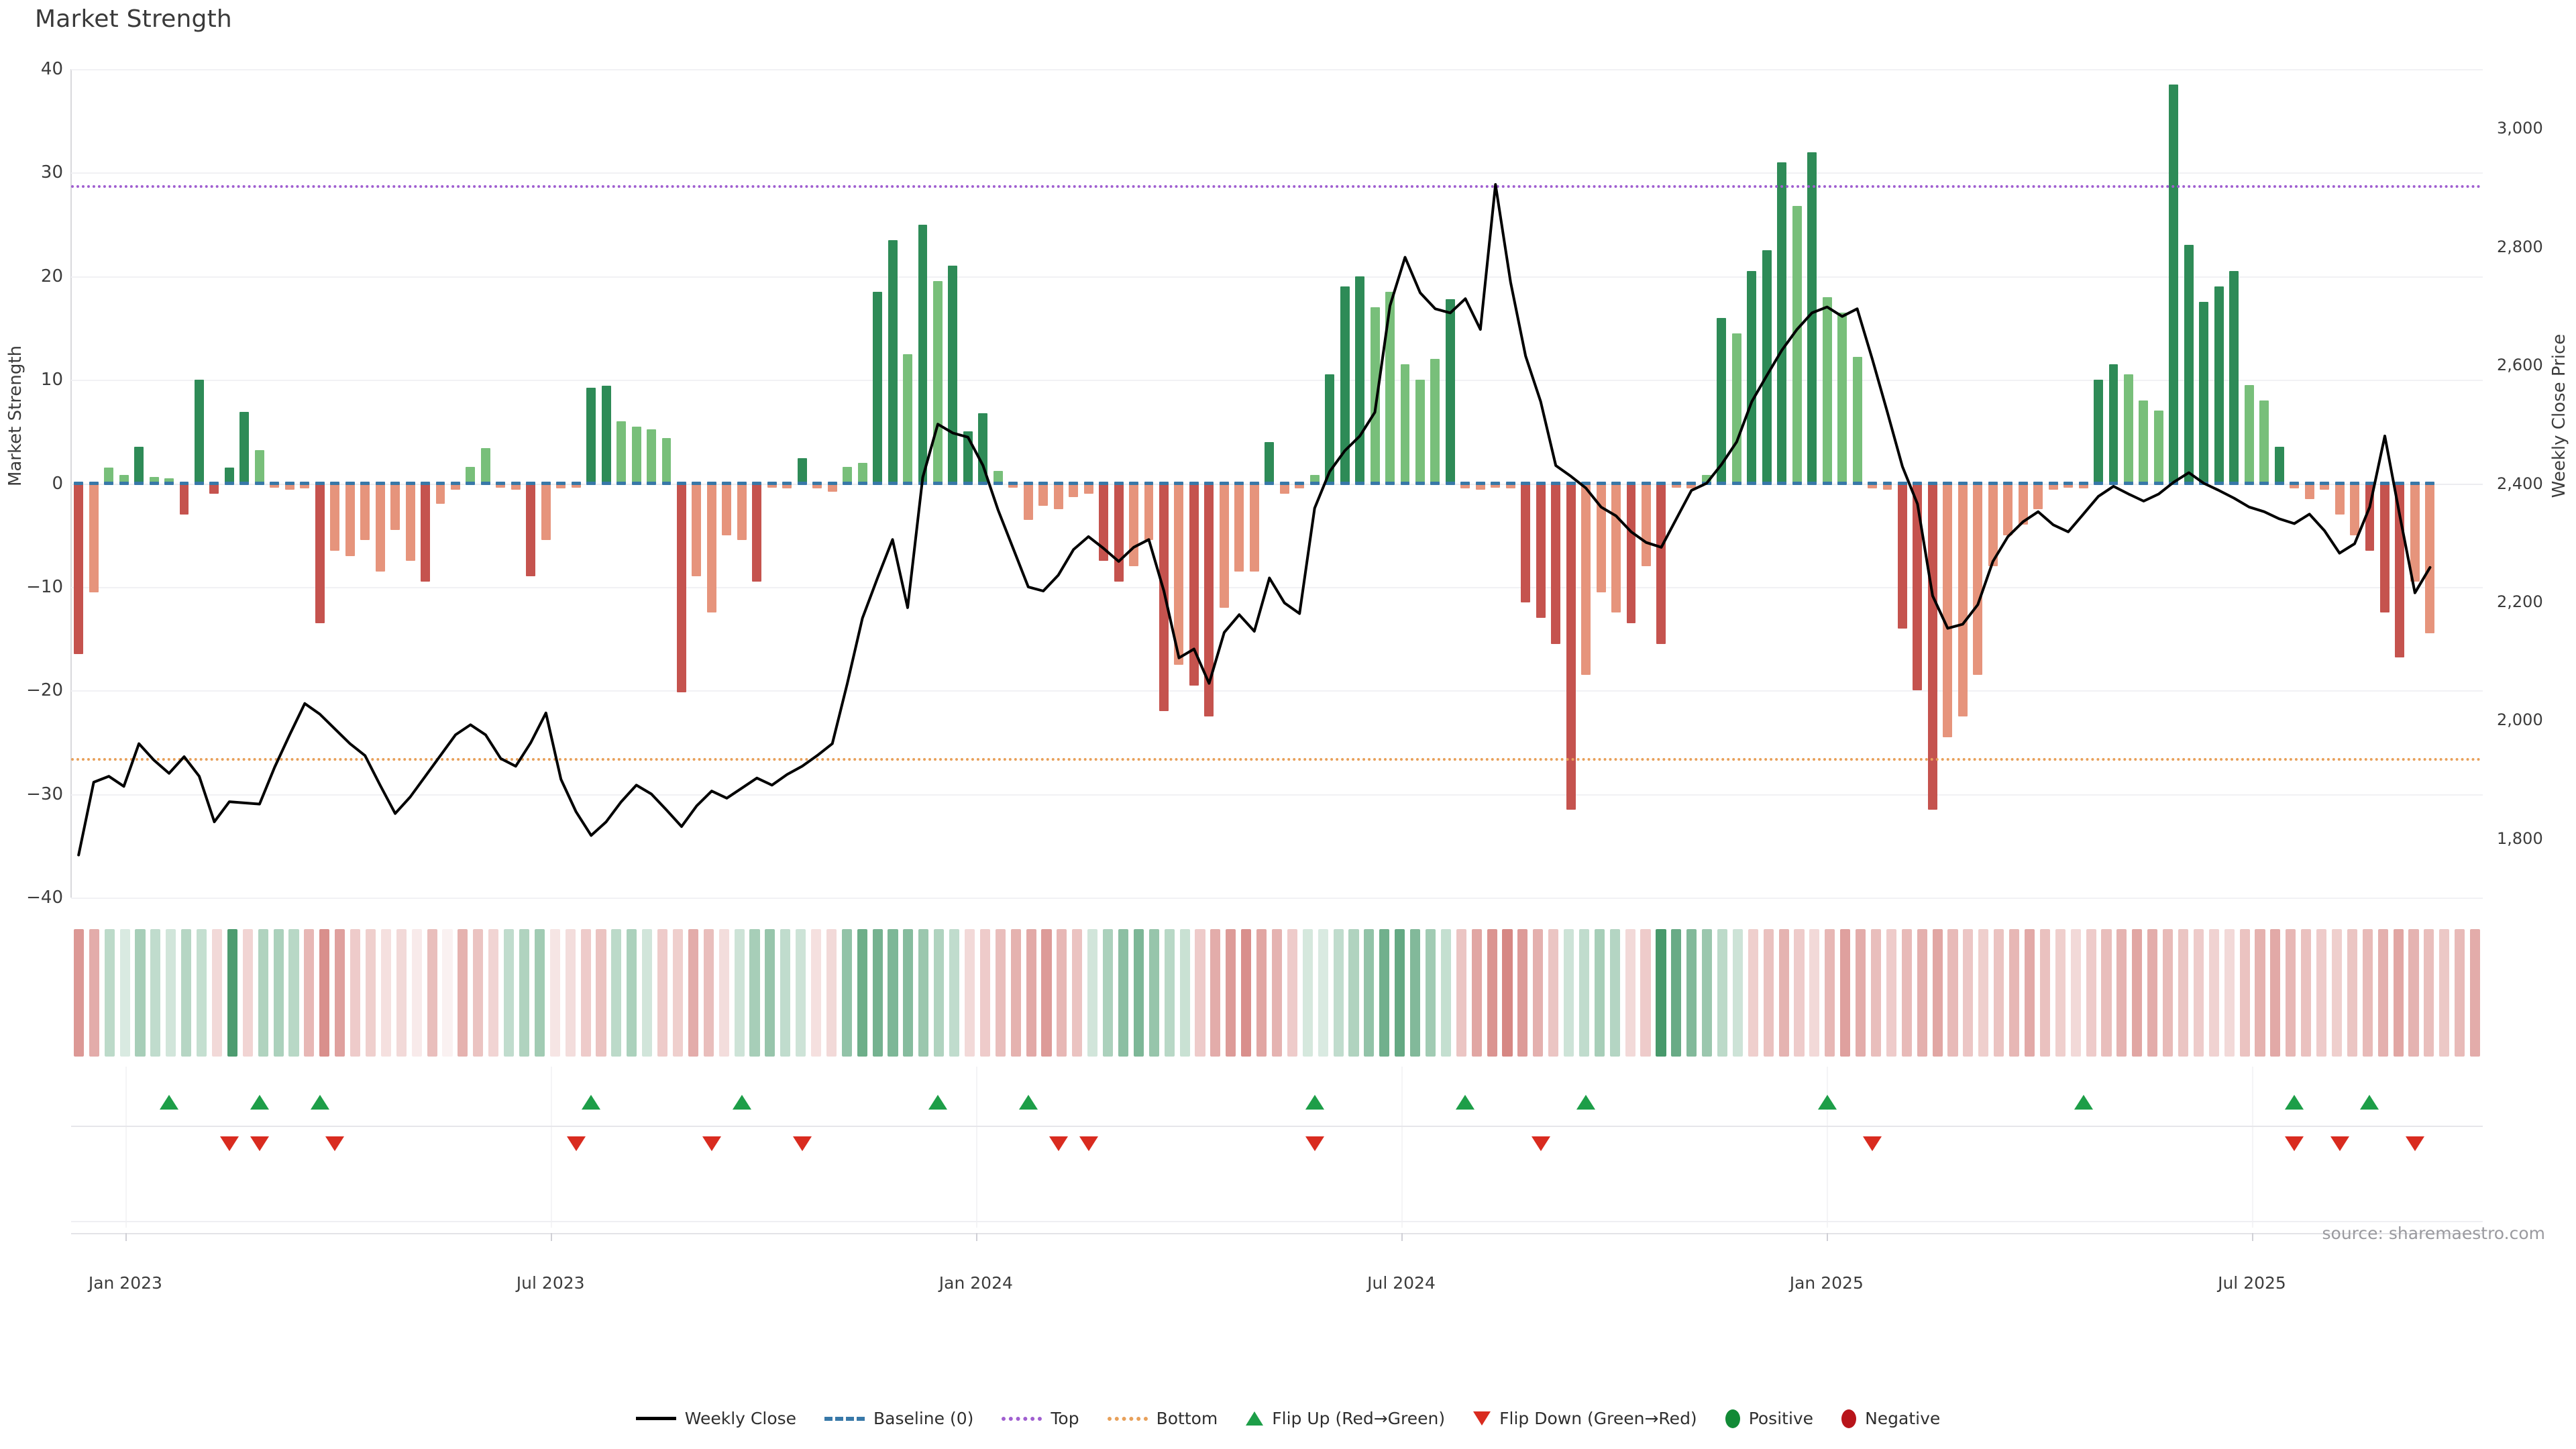  Describe the element at coordinates (1277, 587) in the screenshot. I see `gridline` at that location.